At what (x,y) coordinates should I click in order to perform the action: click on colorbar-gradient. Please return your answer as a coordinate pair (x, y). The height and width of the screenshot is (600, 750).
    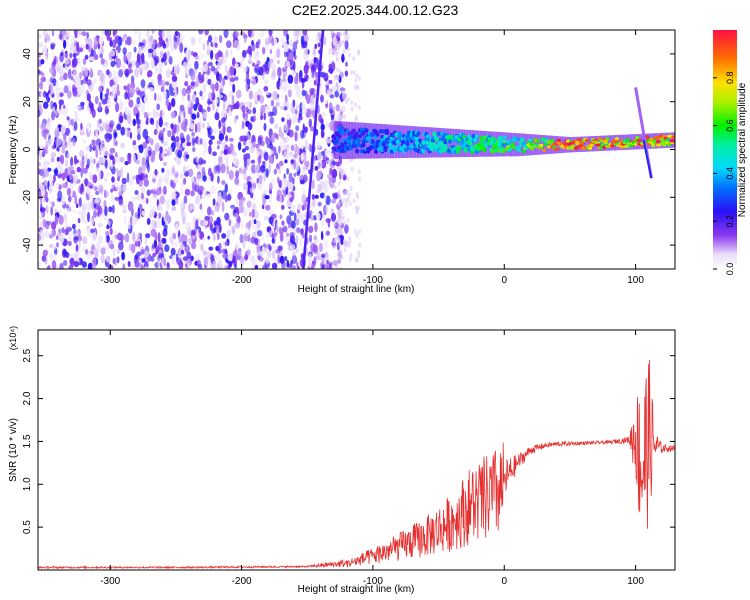
    Looking at the image, I should click on (725, 149).